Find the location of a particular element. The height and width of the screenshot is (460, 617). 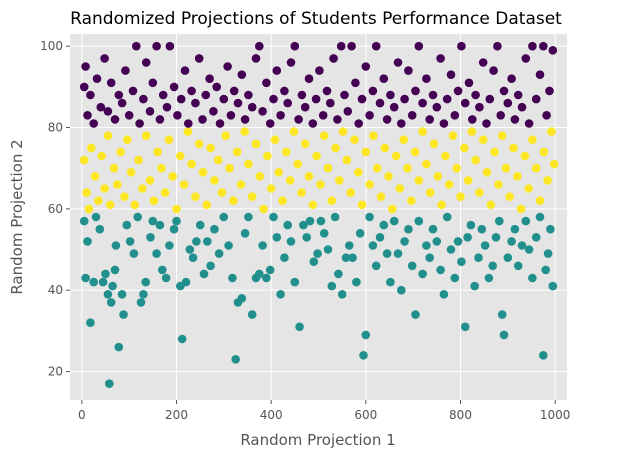

y-axis-label: Random Projection 2 is located at coordinates (17, 216).